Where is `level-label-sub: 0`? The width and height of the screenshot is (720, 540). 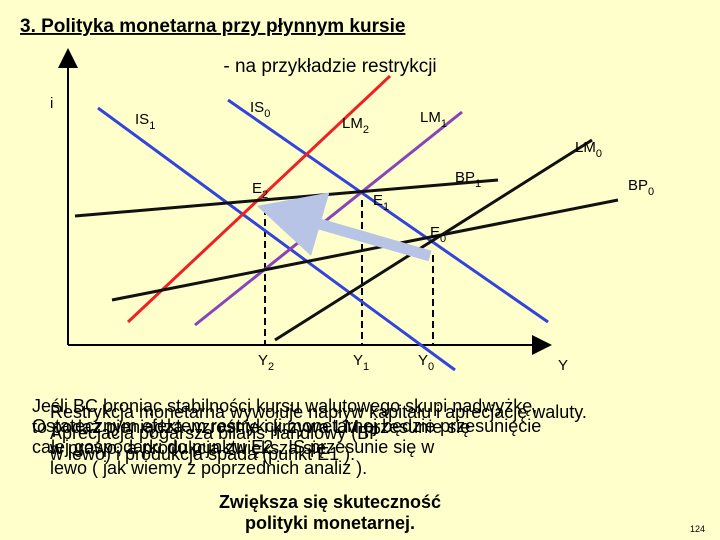
level-label-sub: 0 is located at coordinates (431, 367).